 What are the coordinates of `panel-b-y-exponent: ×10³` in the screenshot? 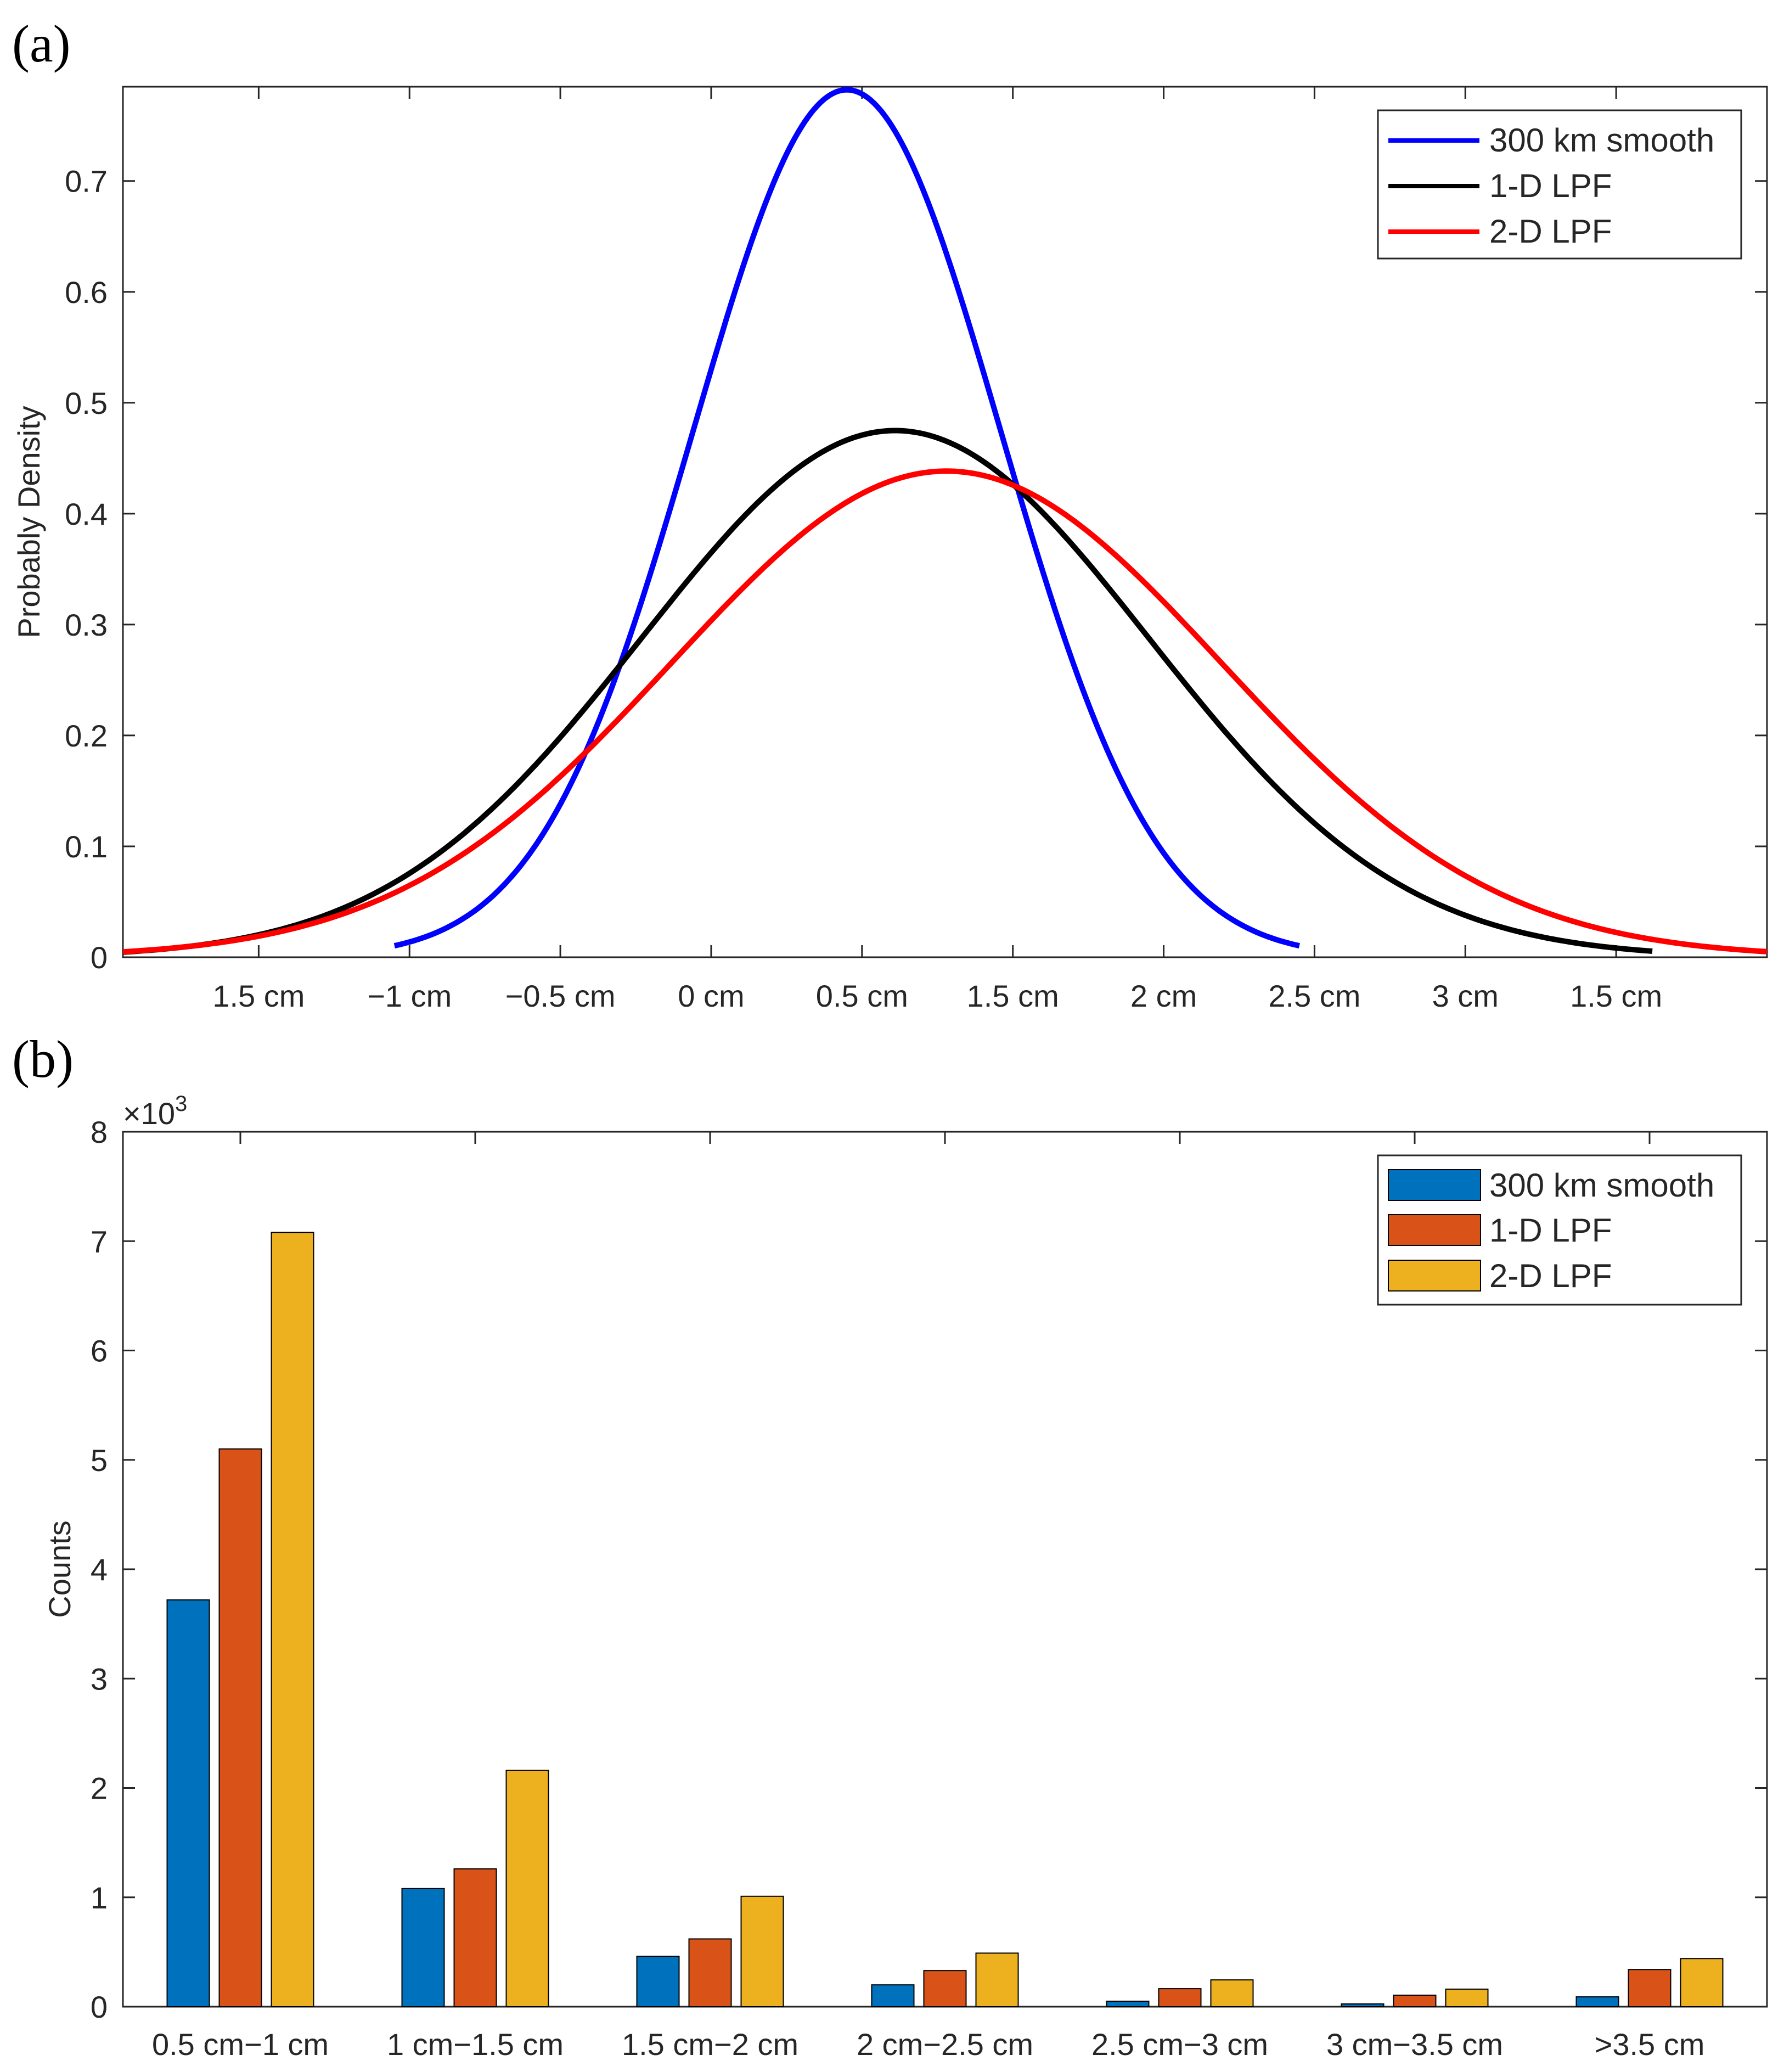 It's located at (155, 1111).